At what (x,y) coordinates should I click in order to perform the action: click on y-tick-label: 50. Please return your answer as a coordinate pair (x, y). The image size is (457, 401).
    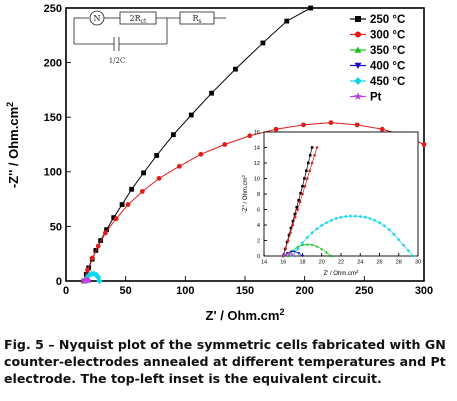
    Looking at the image, I should click on (56, 227).